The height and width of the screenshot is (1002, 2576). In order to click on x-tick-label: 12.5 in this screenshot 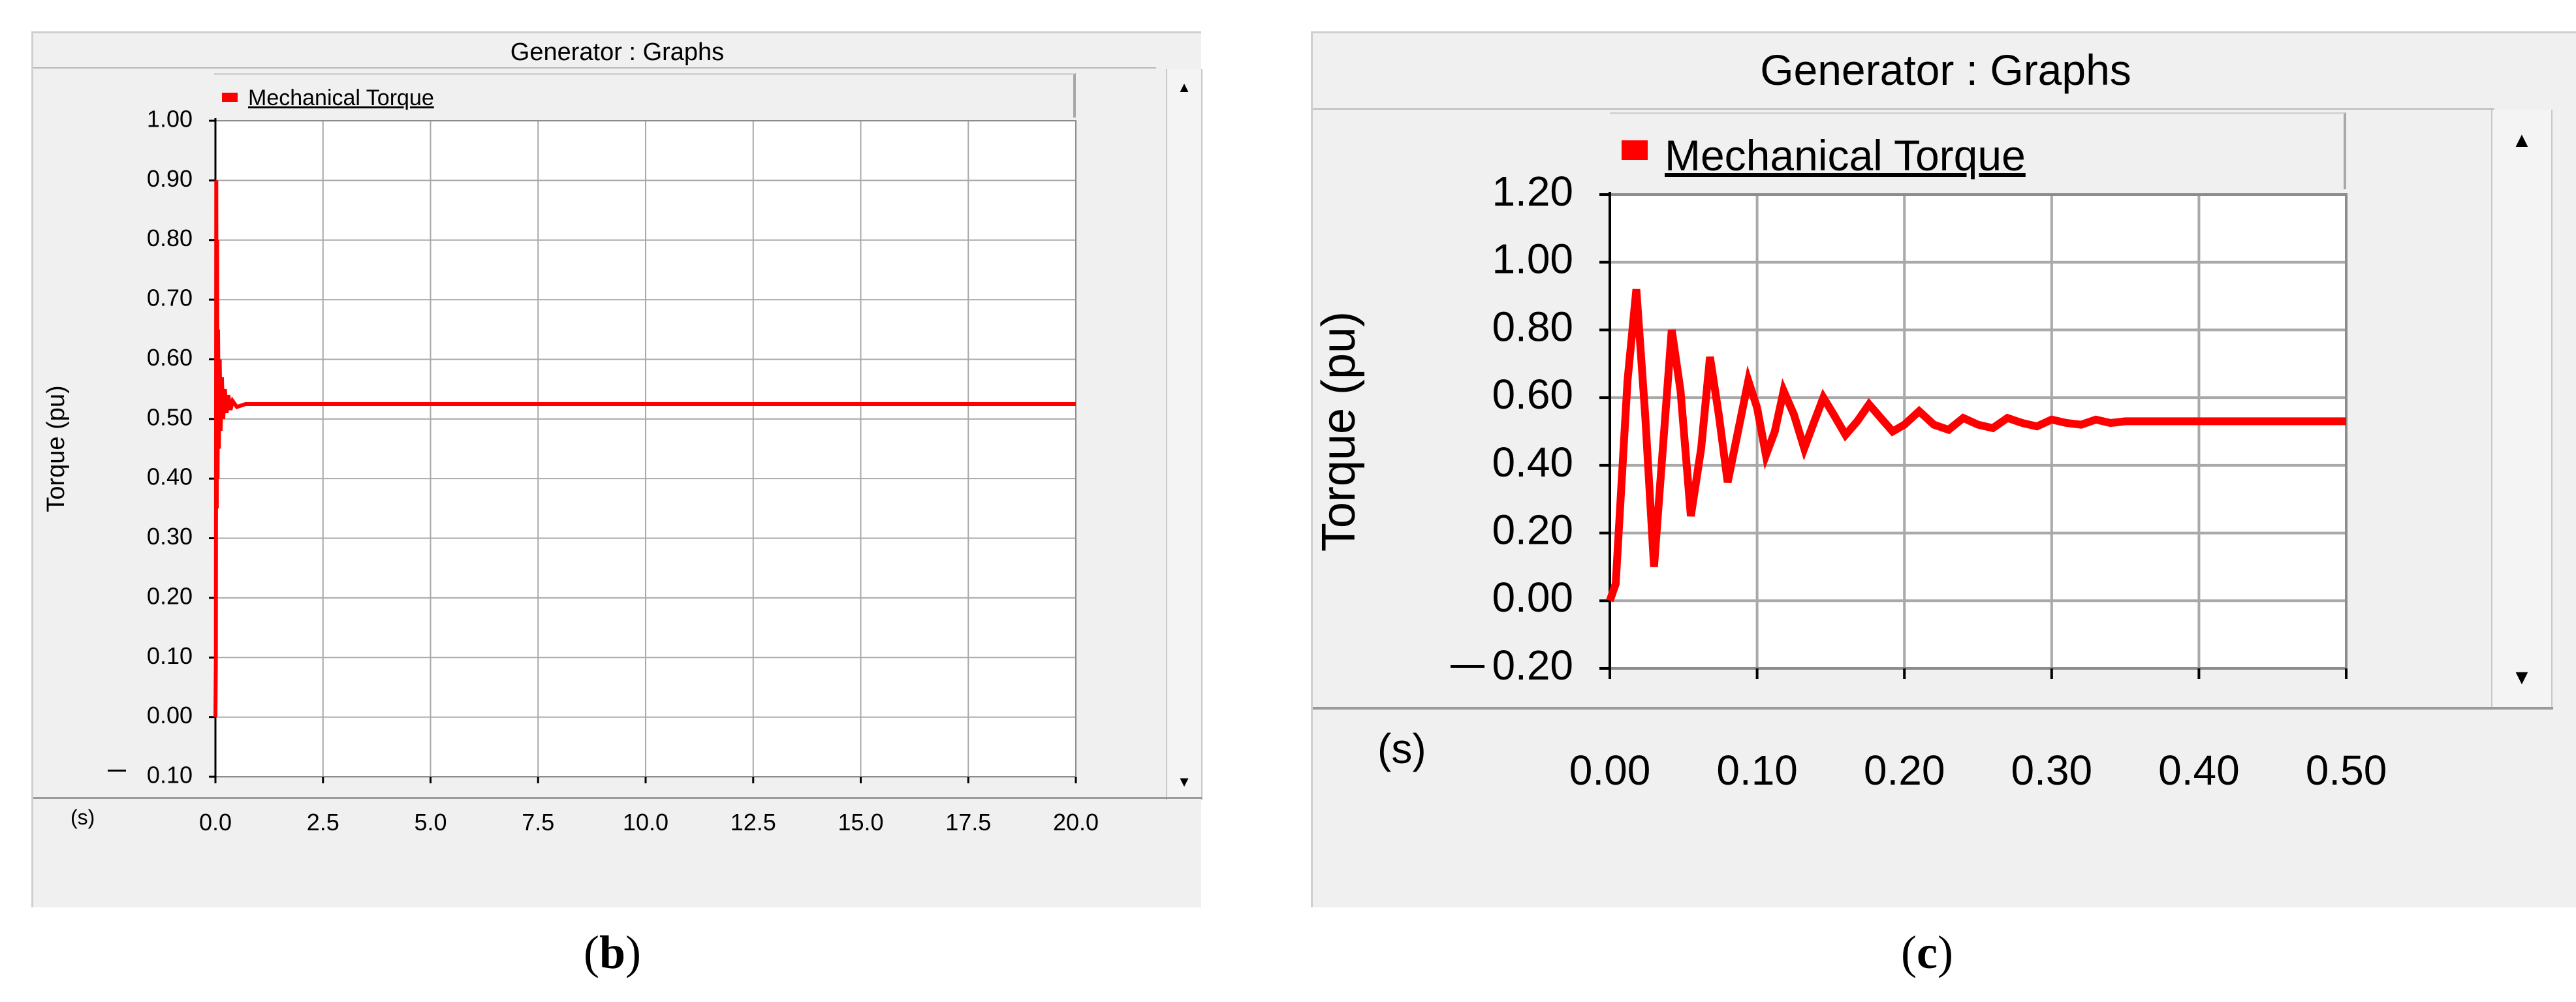, I will do `click(753, 822)`.